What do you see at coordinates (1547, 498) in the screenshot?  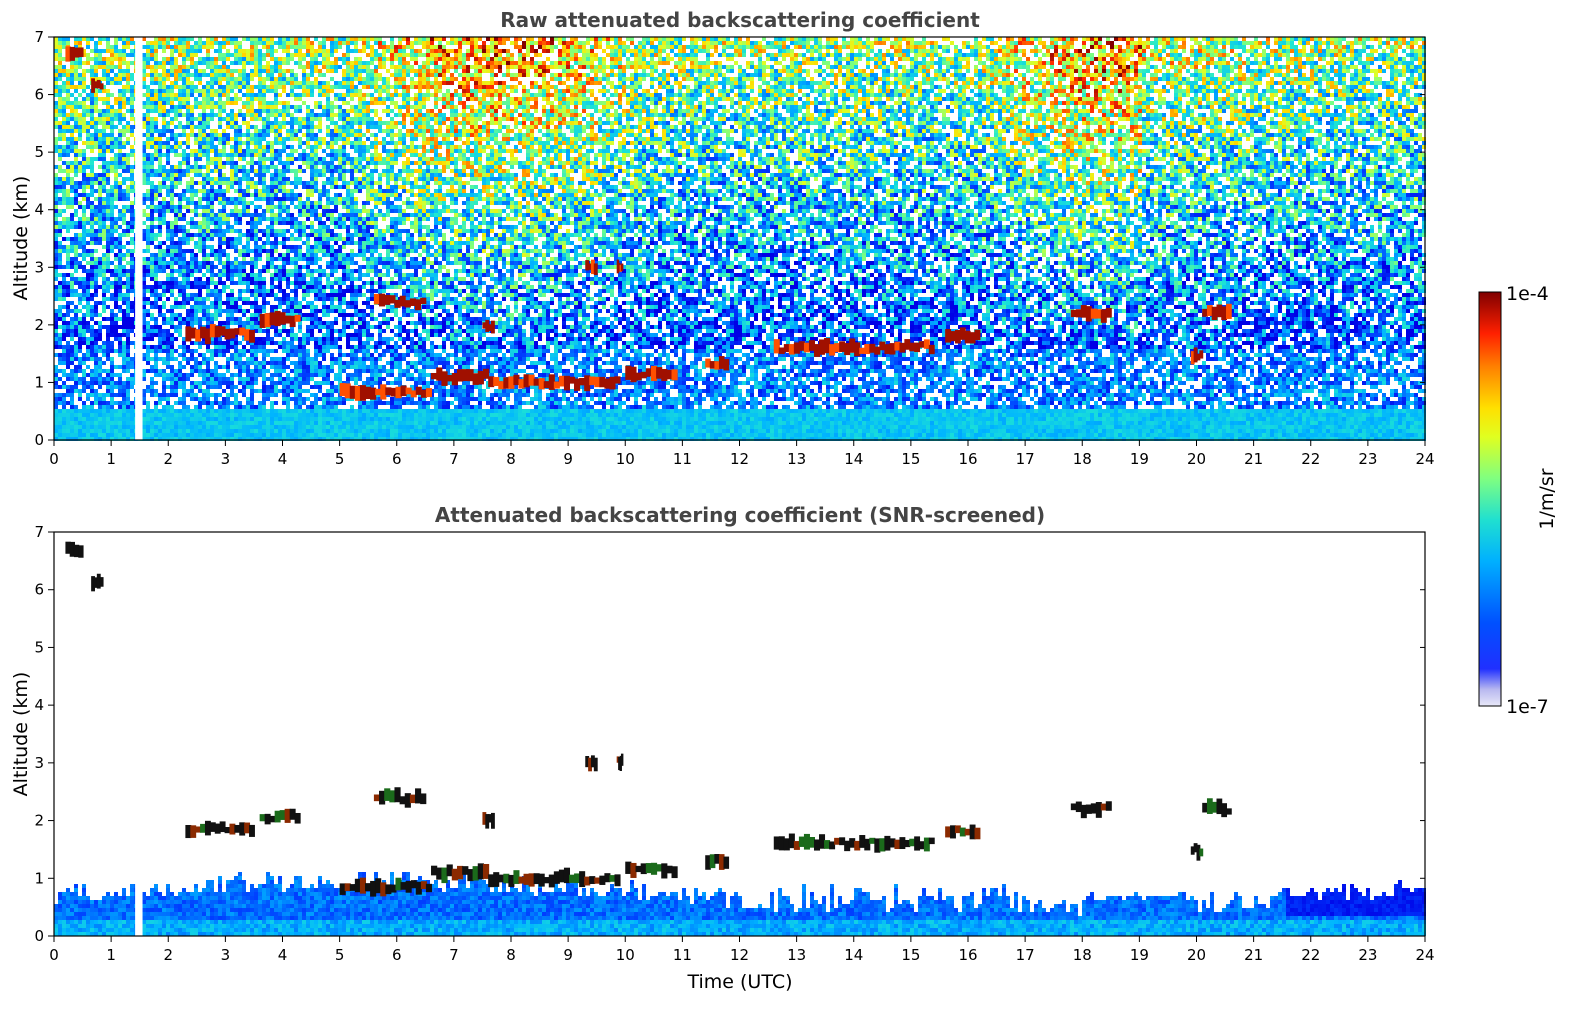 I see `colorbar-units-label: 1/m/sr` at bounding box center [1547, 498].